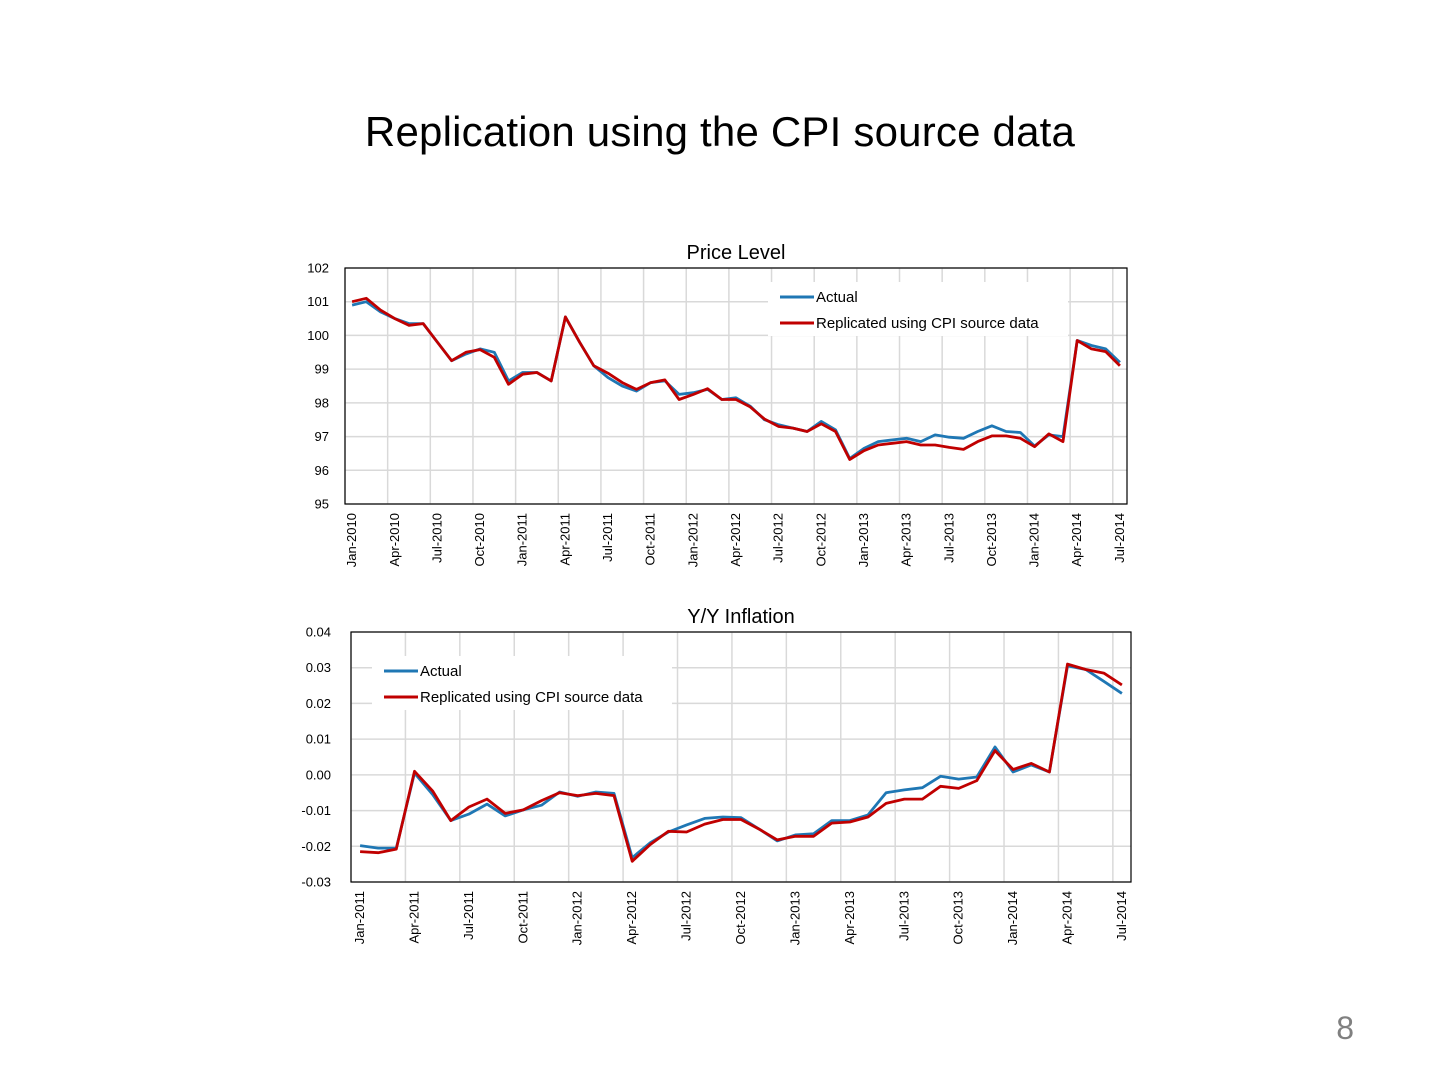 This screenshot has width=1440, height=1080. Describe the element at coordinates (351, 540) in the screenshot. I see `x-tick-label: Jan-2010` at that location.